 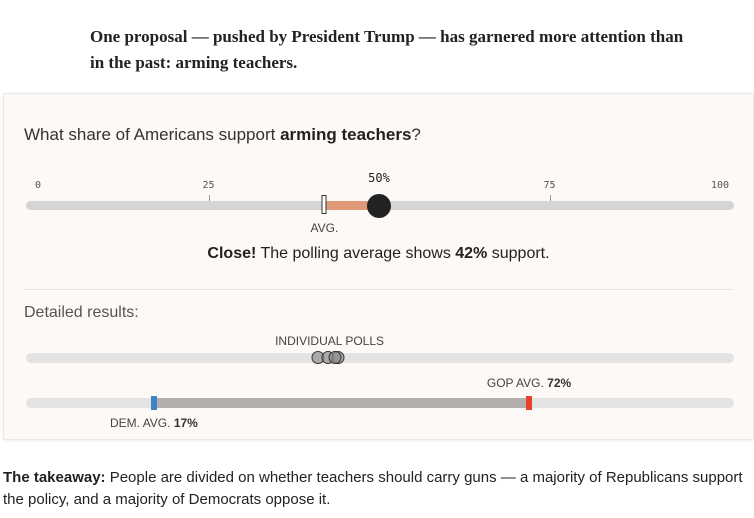 I want to click on gop-label-text: GOP AVG., so click(x=515, y=383).